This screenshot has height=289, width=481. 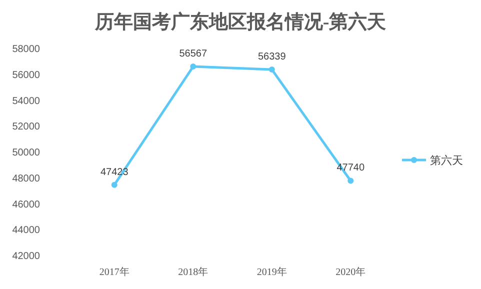 What do you see at coordinates (26, 49) in the screenshot?
I see `y-tick-label: 58000` at bounding box center [26, 49].